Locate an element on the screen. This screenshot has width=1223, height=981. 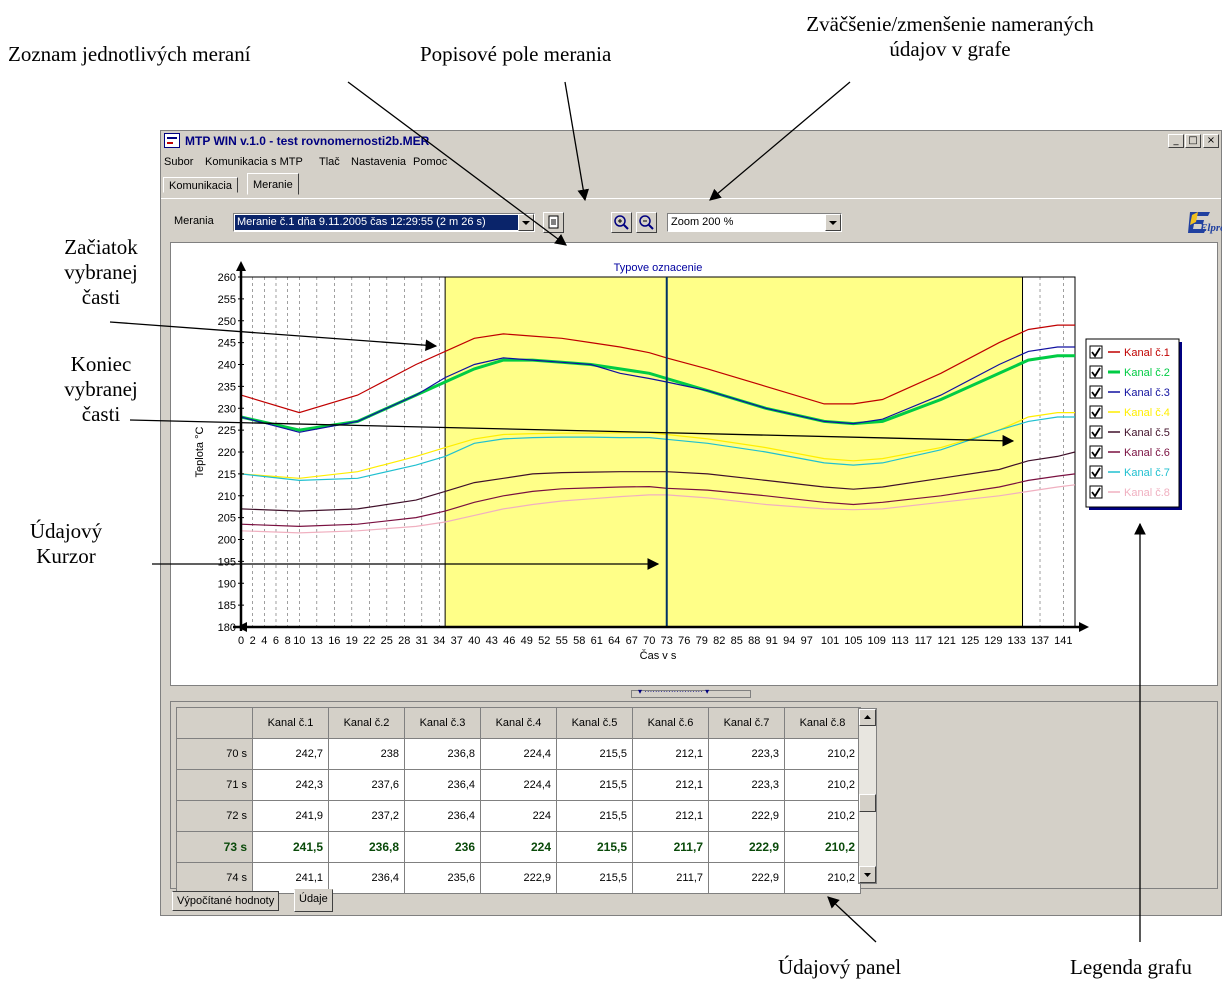
menu-nastavenia: Nastavenia is located at coordinates (379, 162).